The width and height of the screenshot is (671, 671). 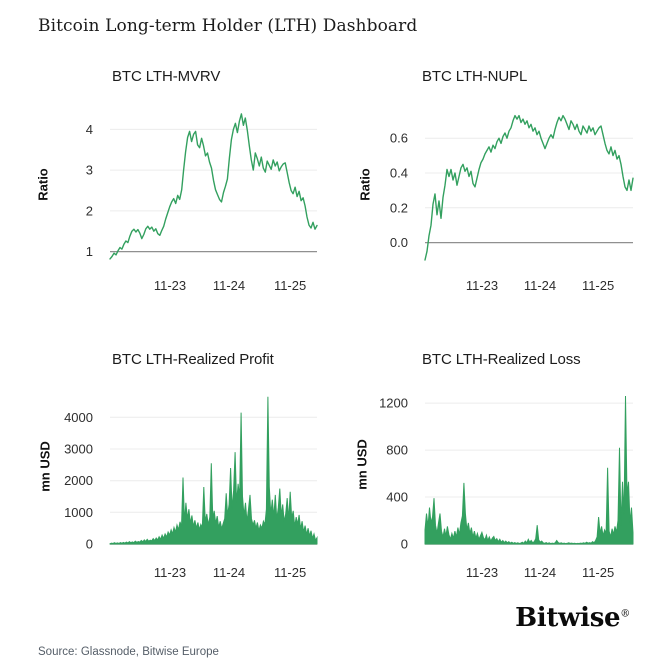 What do you see at coordinates (89, 210) in the screenshot?
I see `y-tick-label: 2` at bounding box center [89, 210].